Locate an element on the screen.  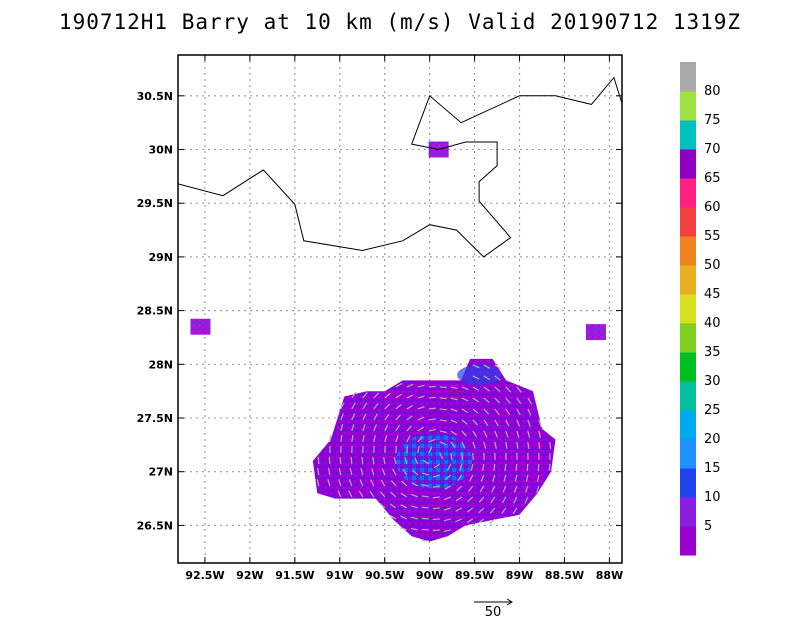
x-tick-label: 90.5W is located at coordinates (384, 575).